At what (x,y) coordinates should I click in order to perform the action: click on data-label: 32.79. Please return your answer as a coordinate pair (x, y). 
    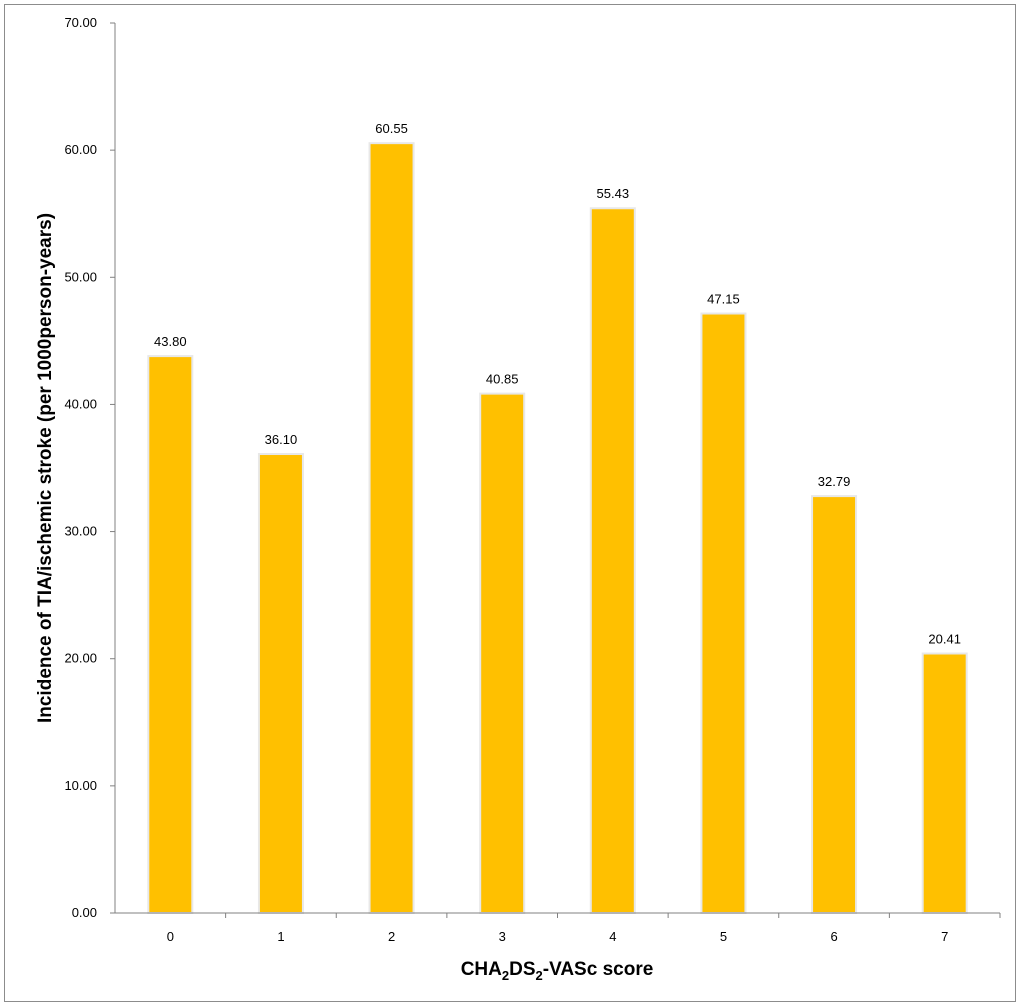
    Looking at the image, I should click on (834, 481).